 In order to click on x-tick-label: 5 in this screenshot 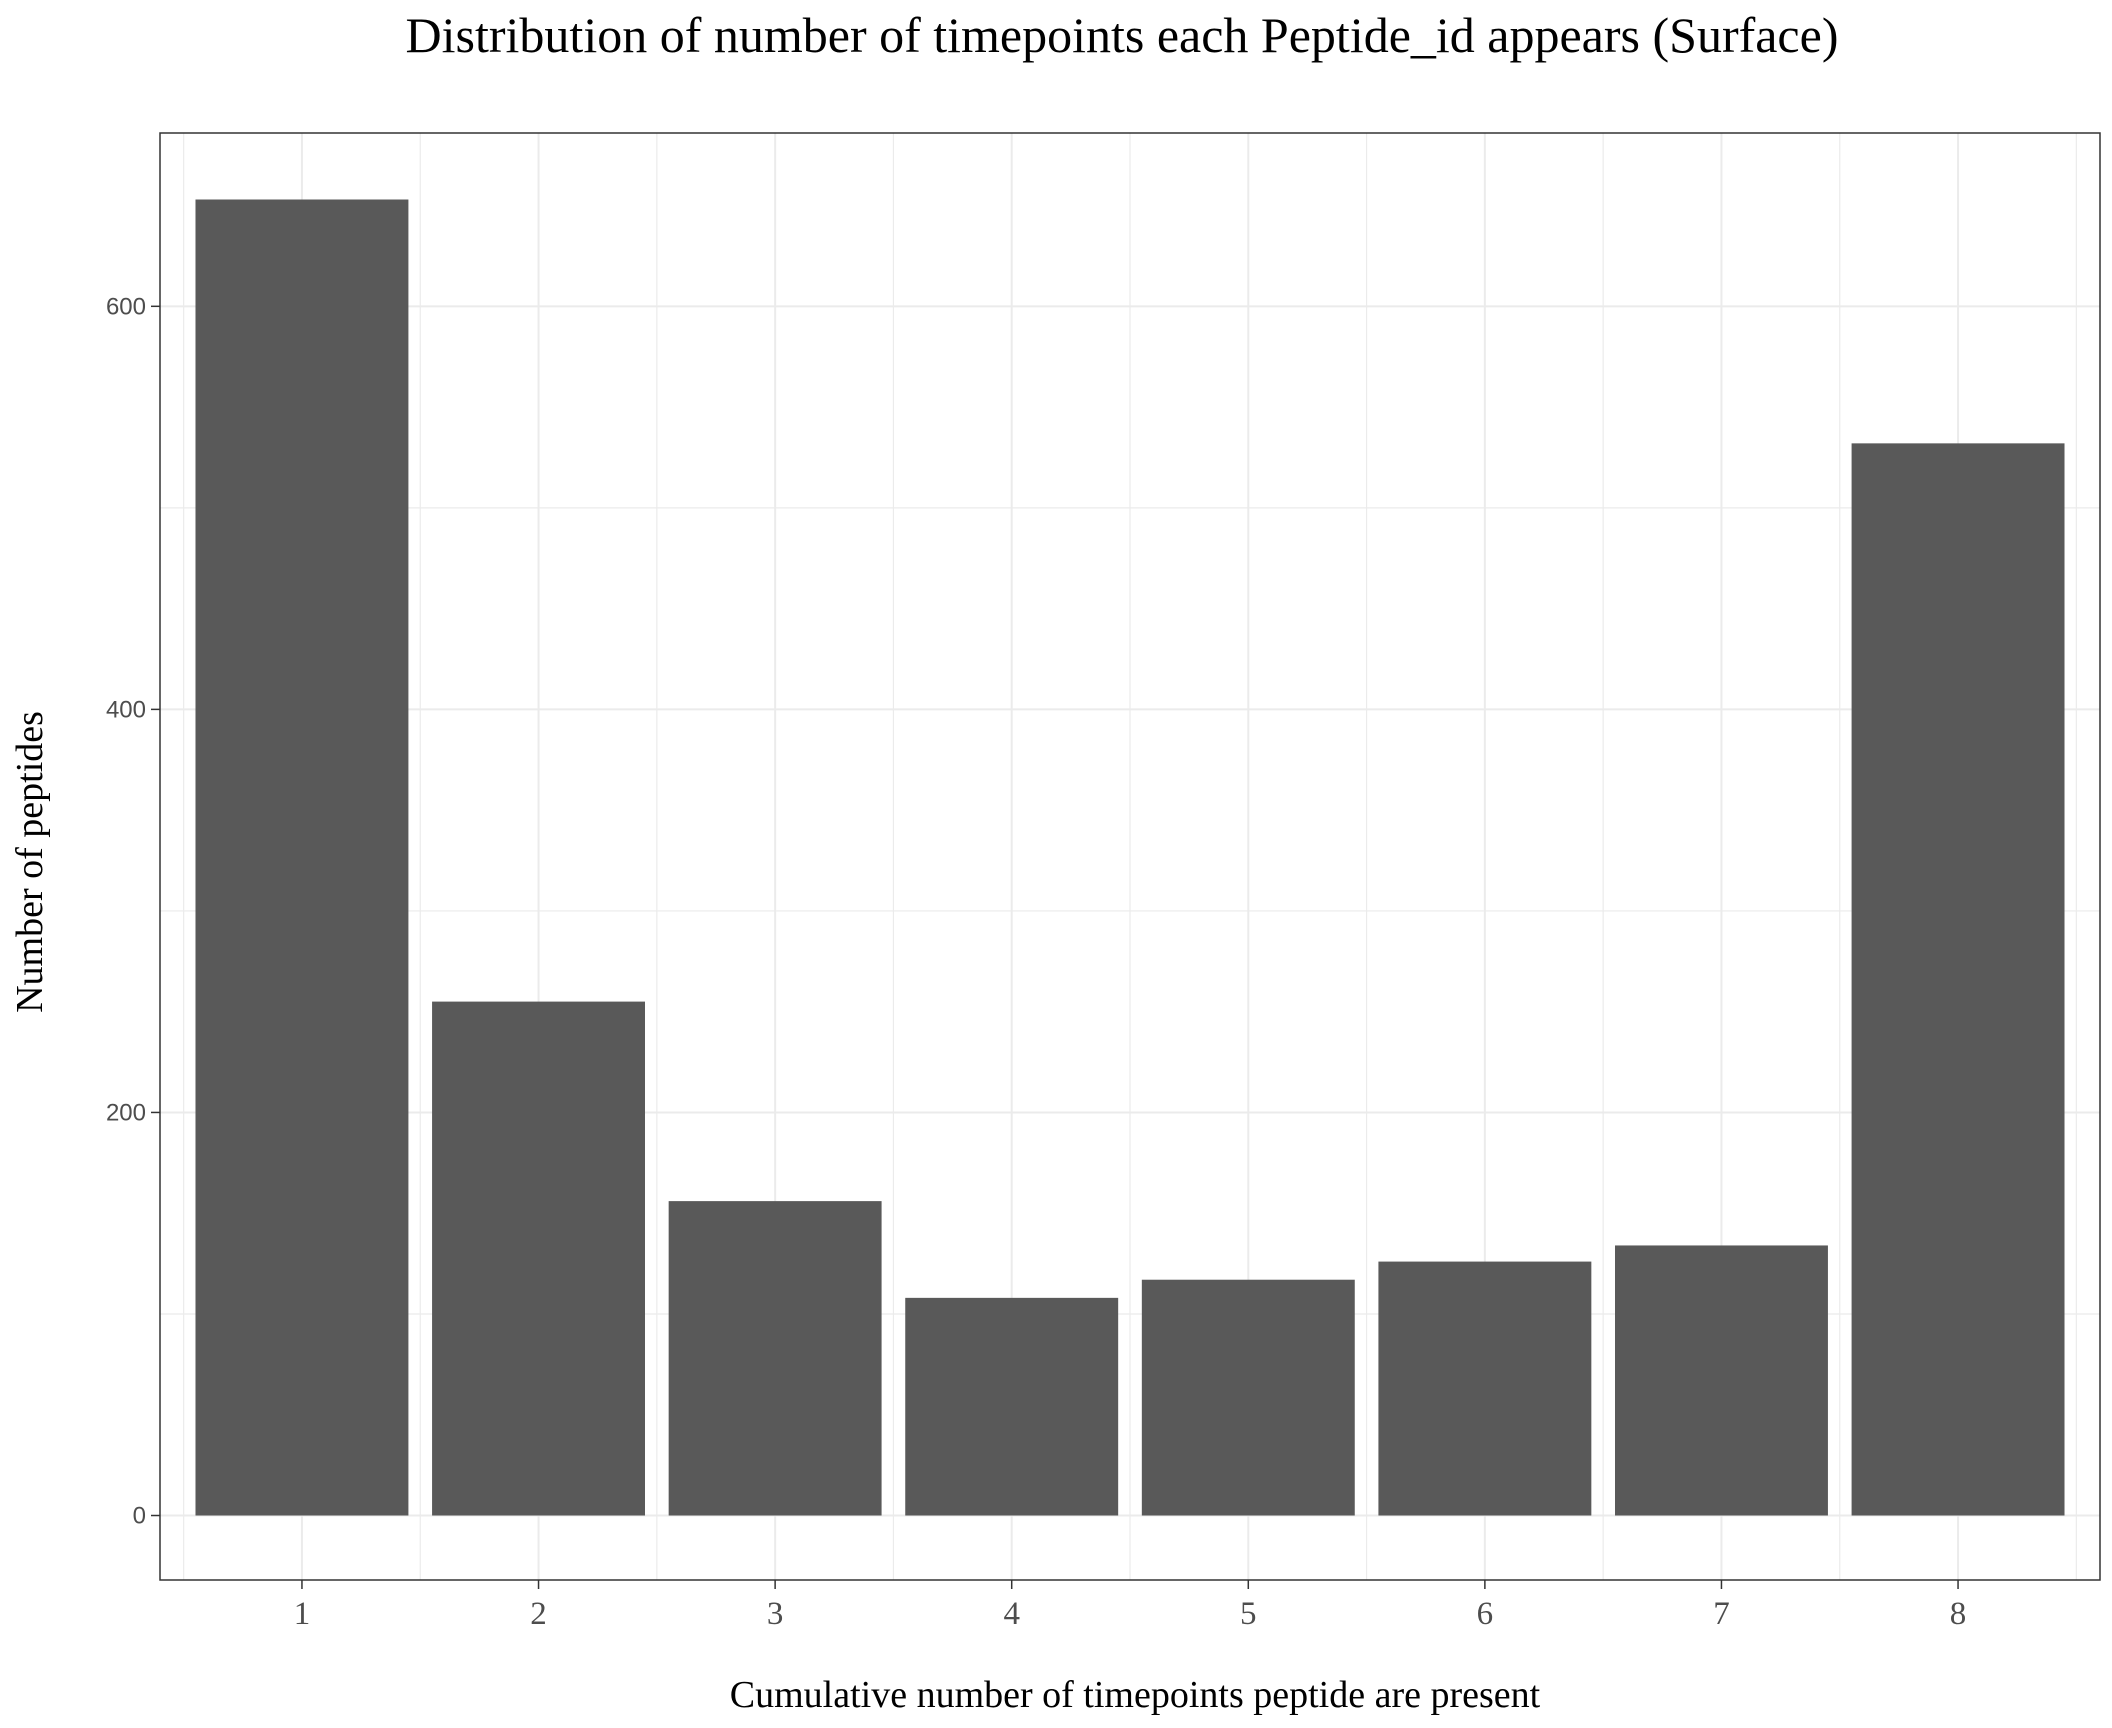, I will do `click(1248, 1614)`.